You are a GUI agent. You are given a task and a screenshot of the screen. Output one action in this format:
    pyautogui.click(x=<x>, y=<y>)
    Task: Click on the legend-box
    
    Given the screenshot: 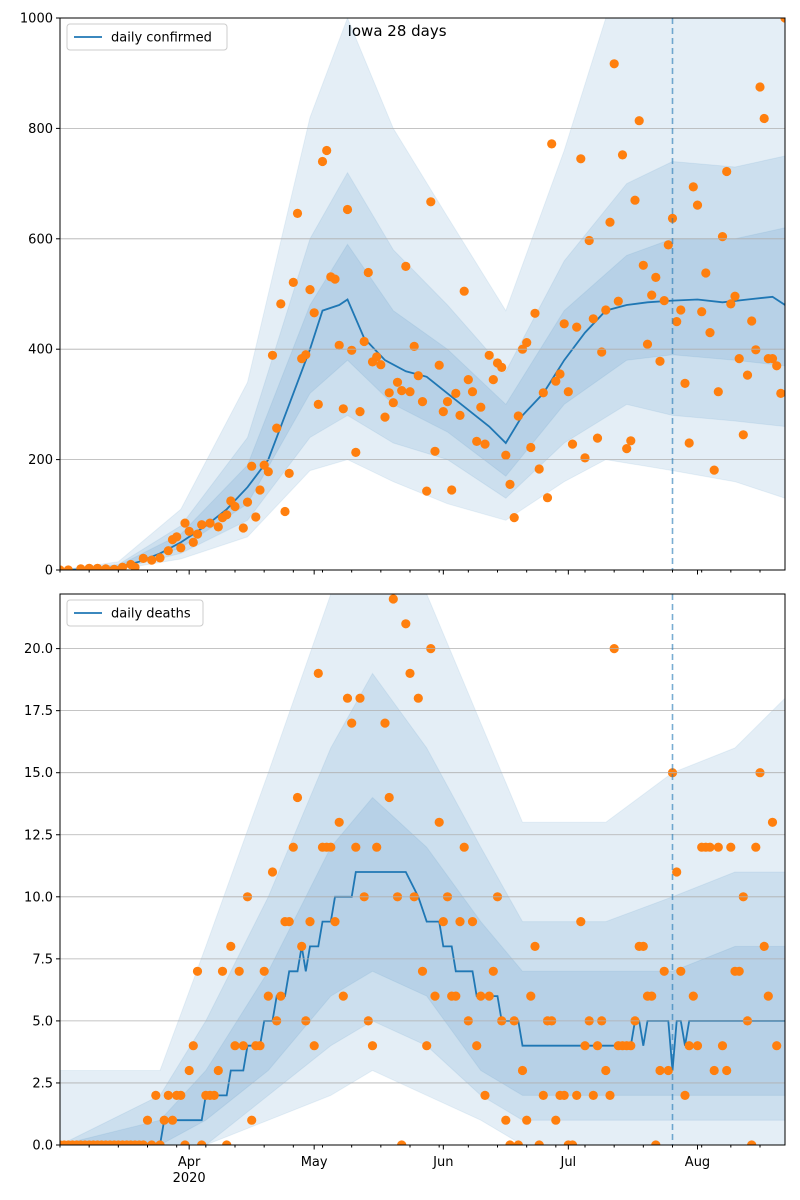 What is the action you would take?
    pyautogui.click(x=147, y=37)
    